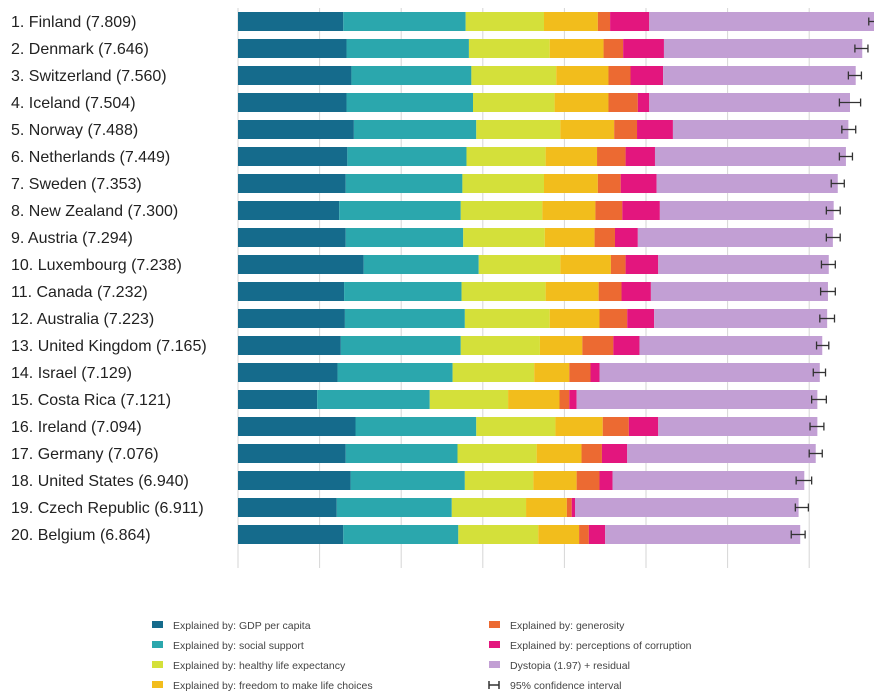 This screenshot has width=874, height=700. What do you see at coordinates (249, 666) in the screenshot?
I see `legend-item: Explained by: healthy life expectancy` at bounding box center [249, 666].